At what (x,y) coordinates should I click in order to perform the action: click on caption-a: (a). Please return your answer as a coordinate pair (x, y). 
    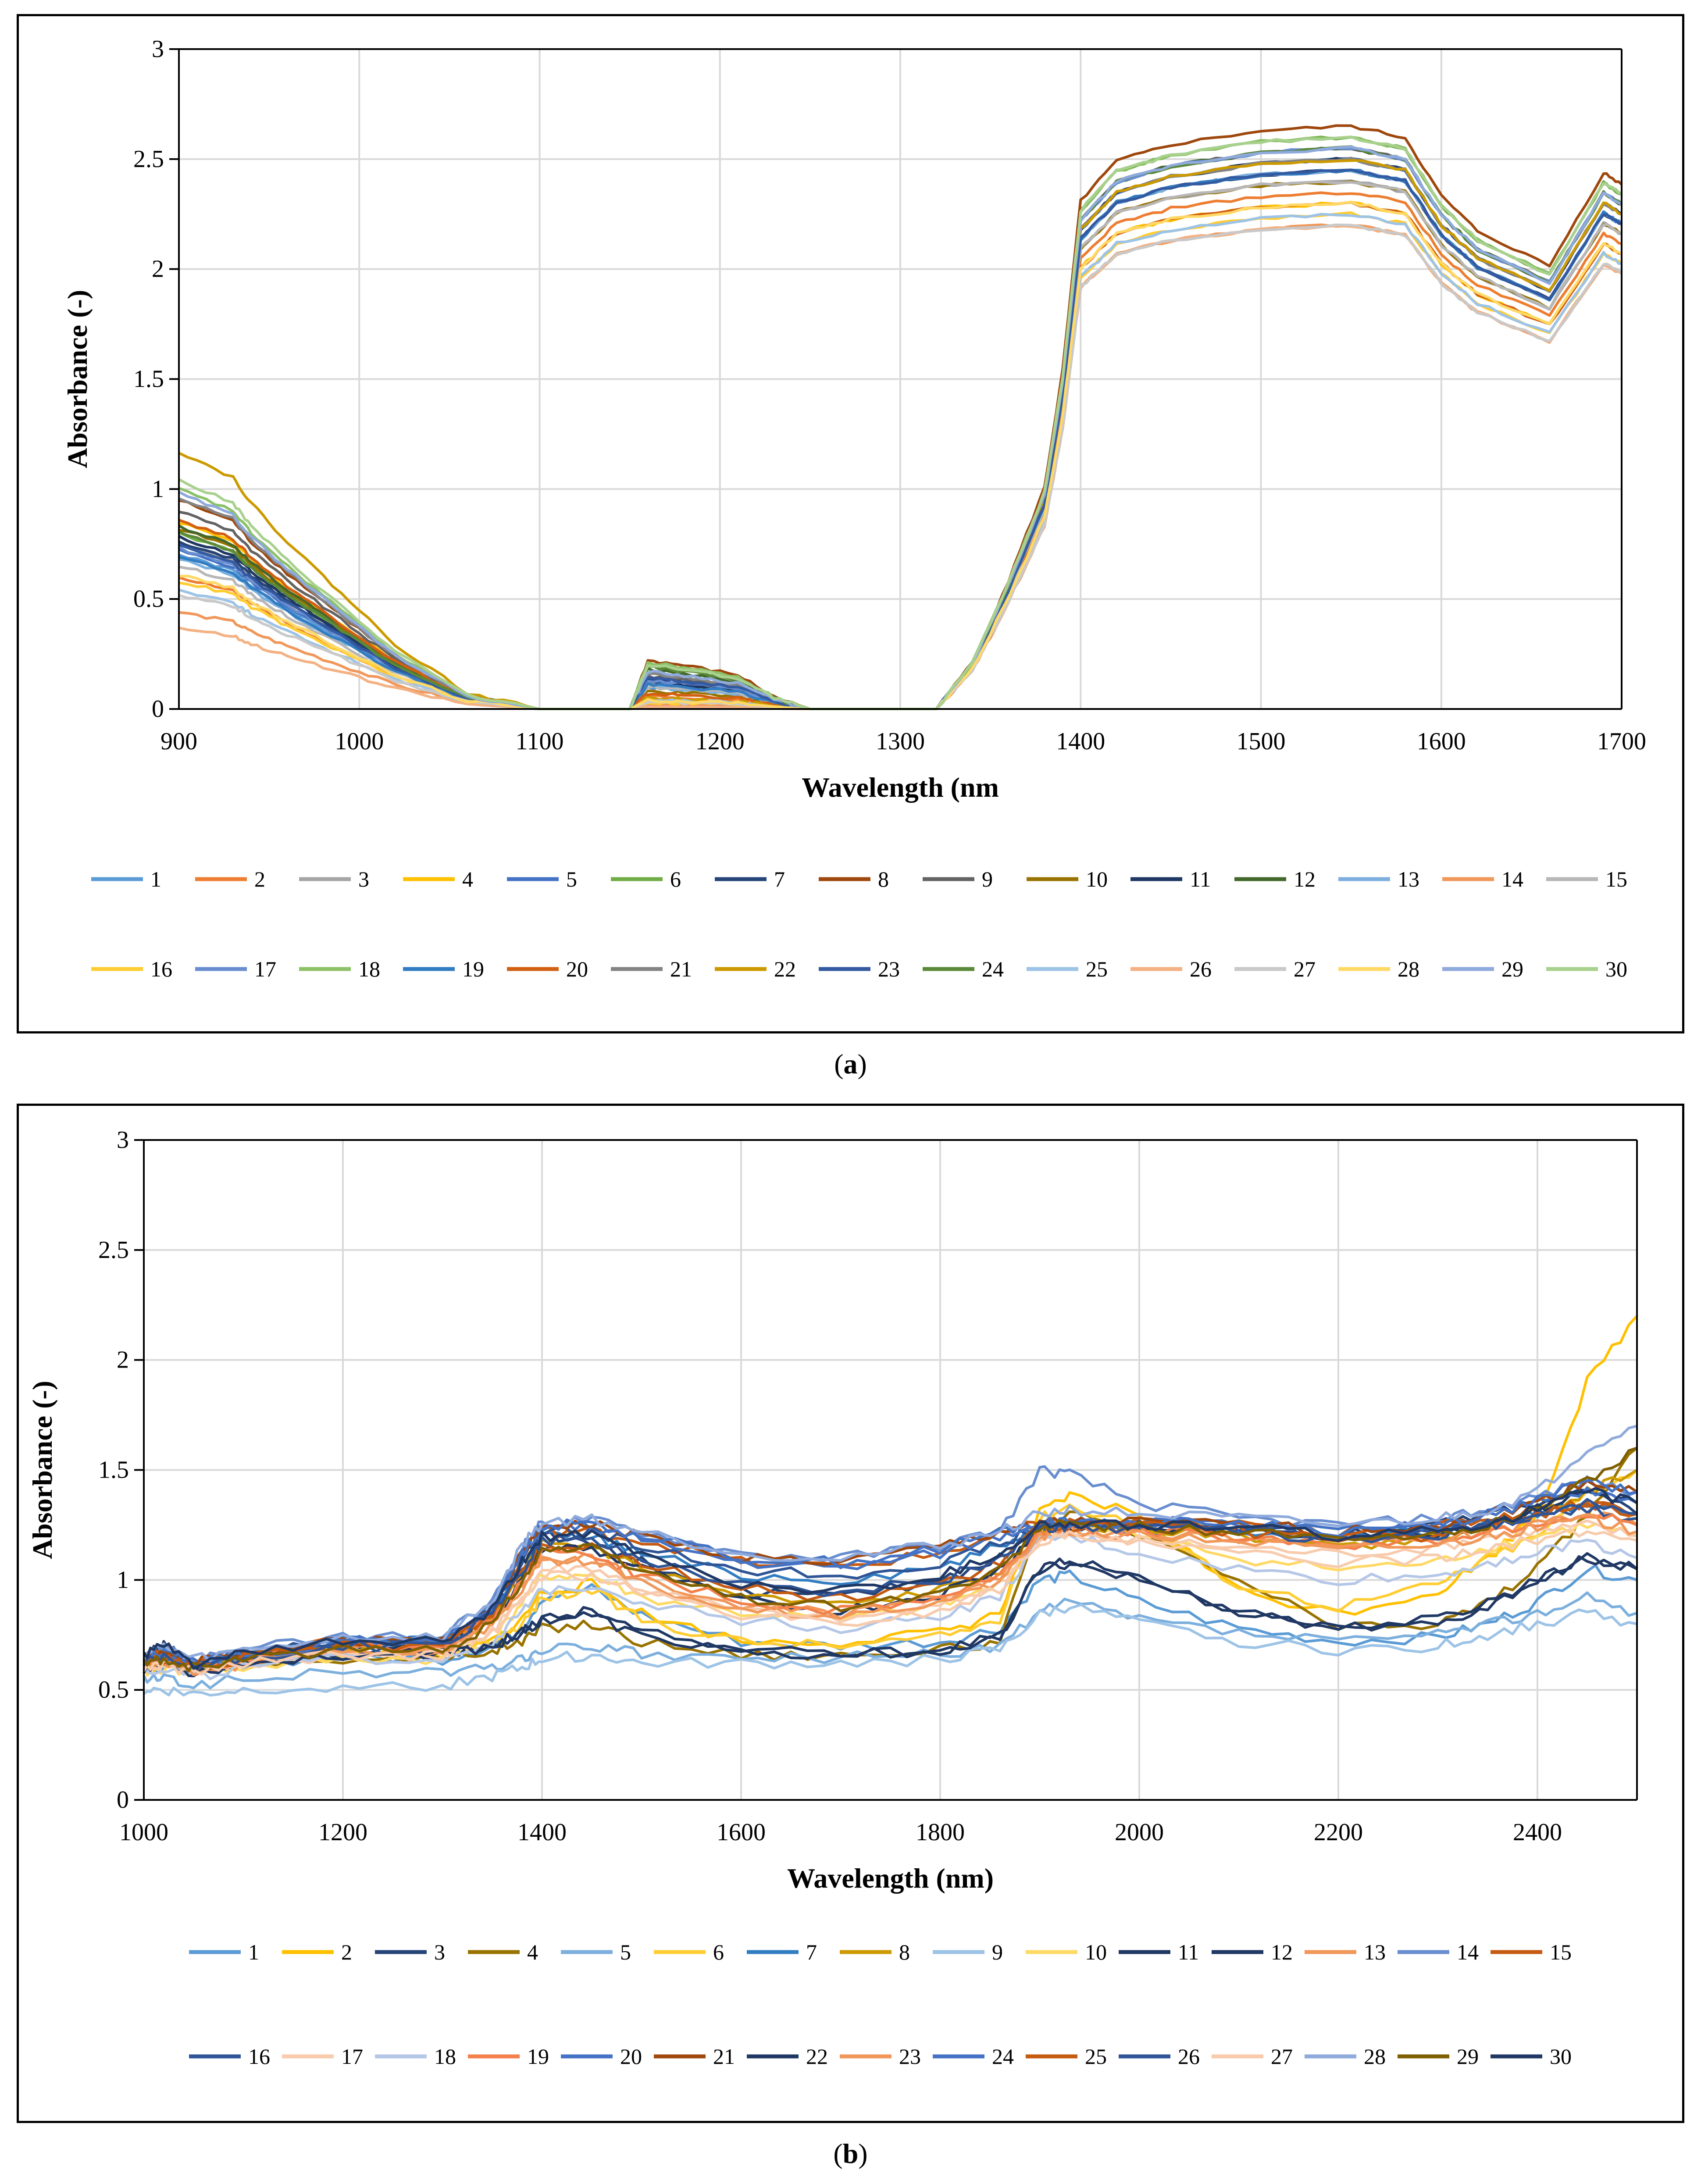
    Looking at the image, I should click on (850, 1064).